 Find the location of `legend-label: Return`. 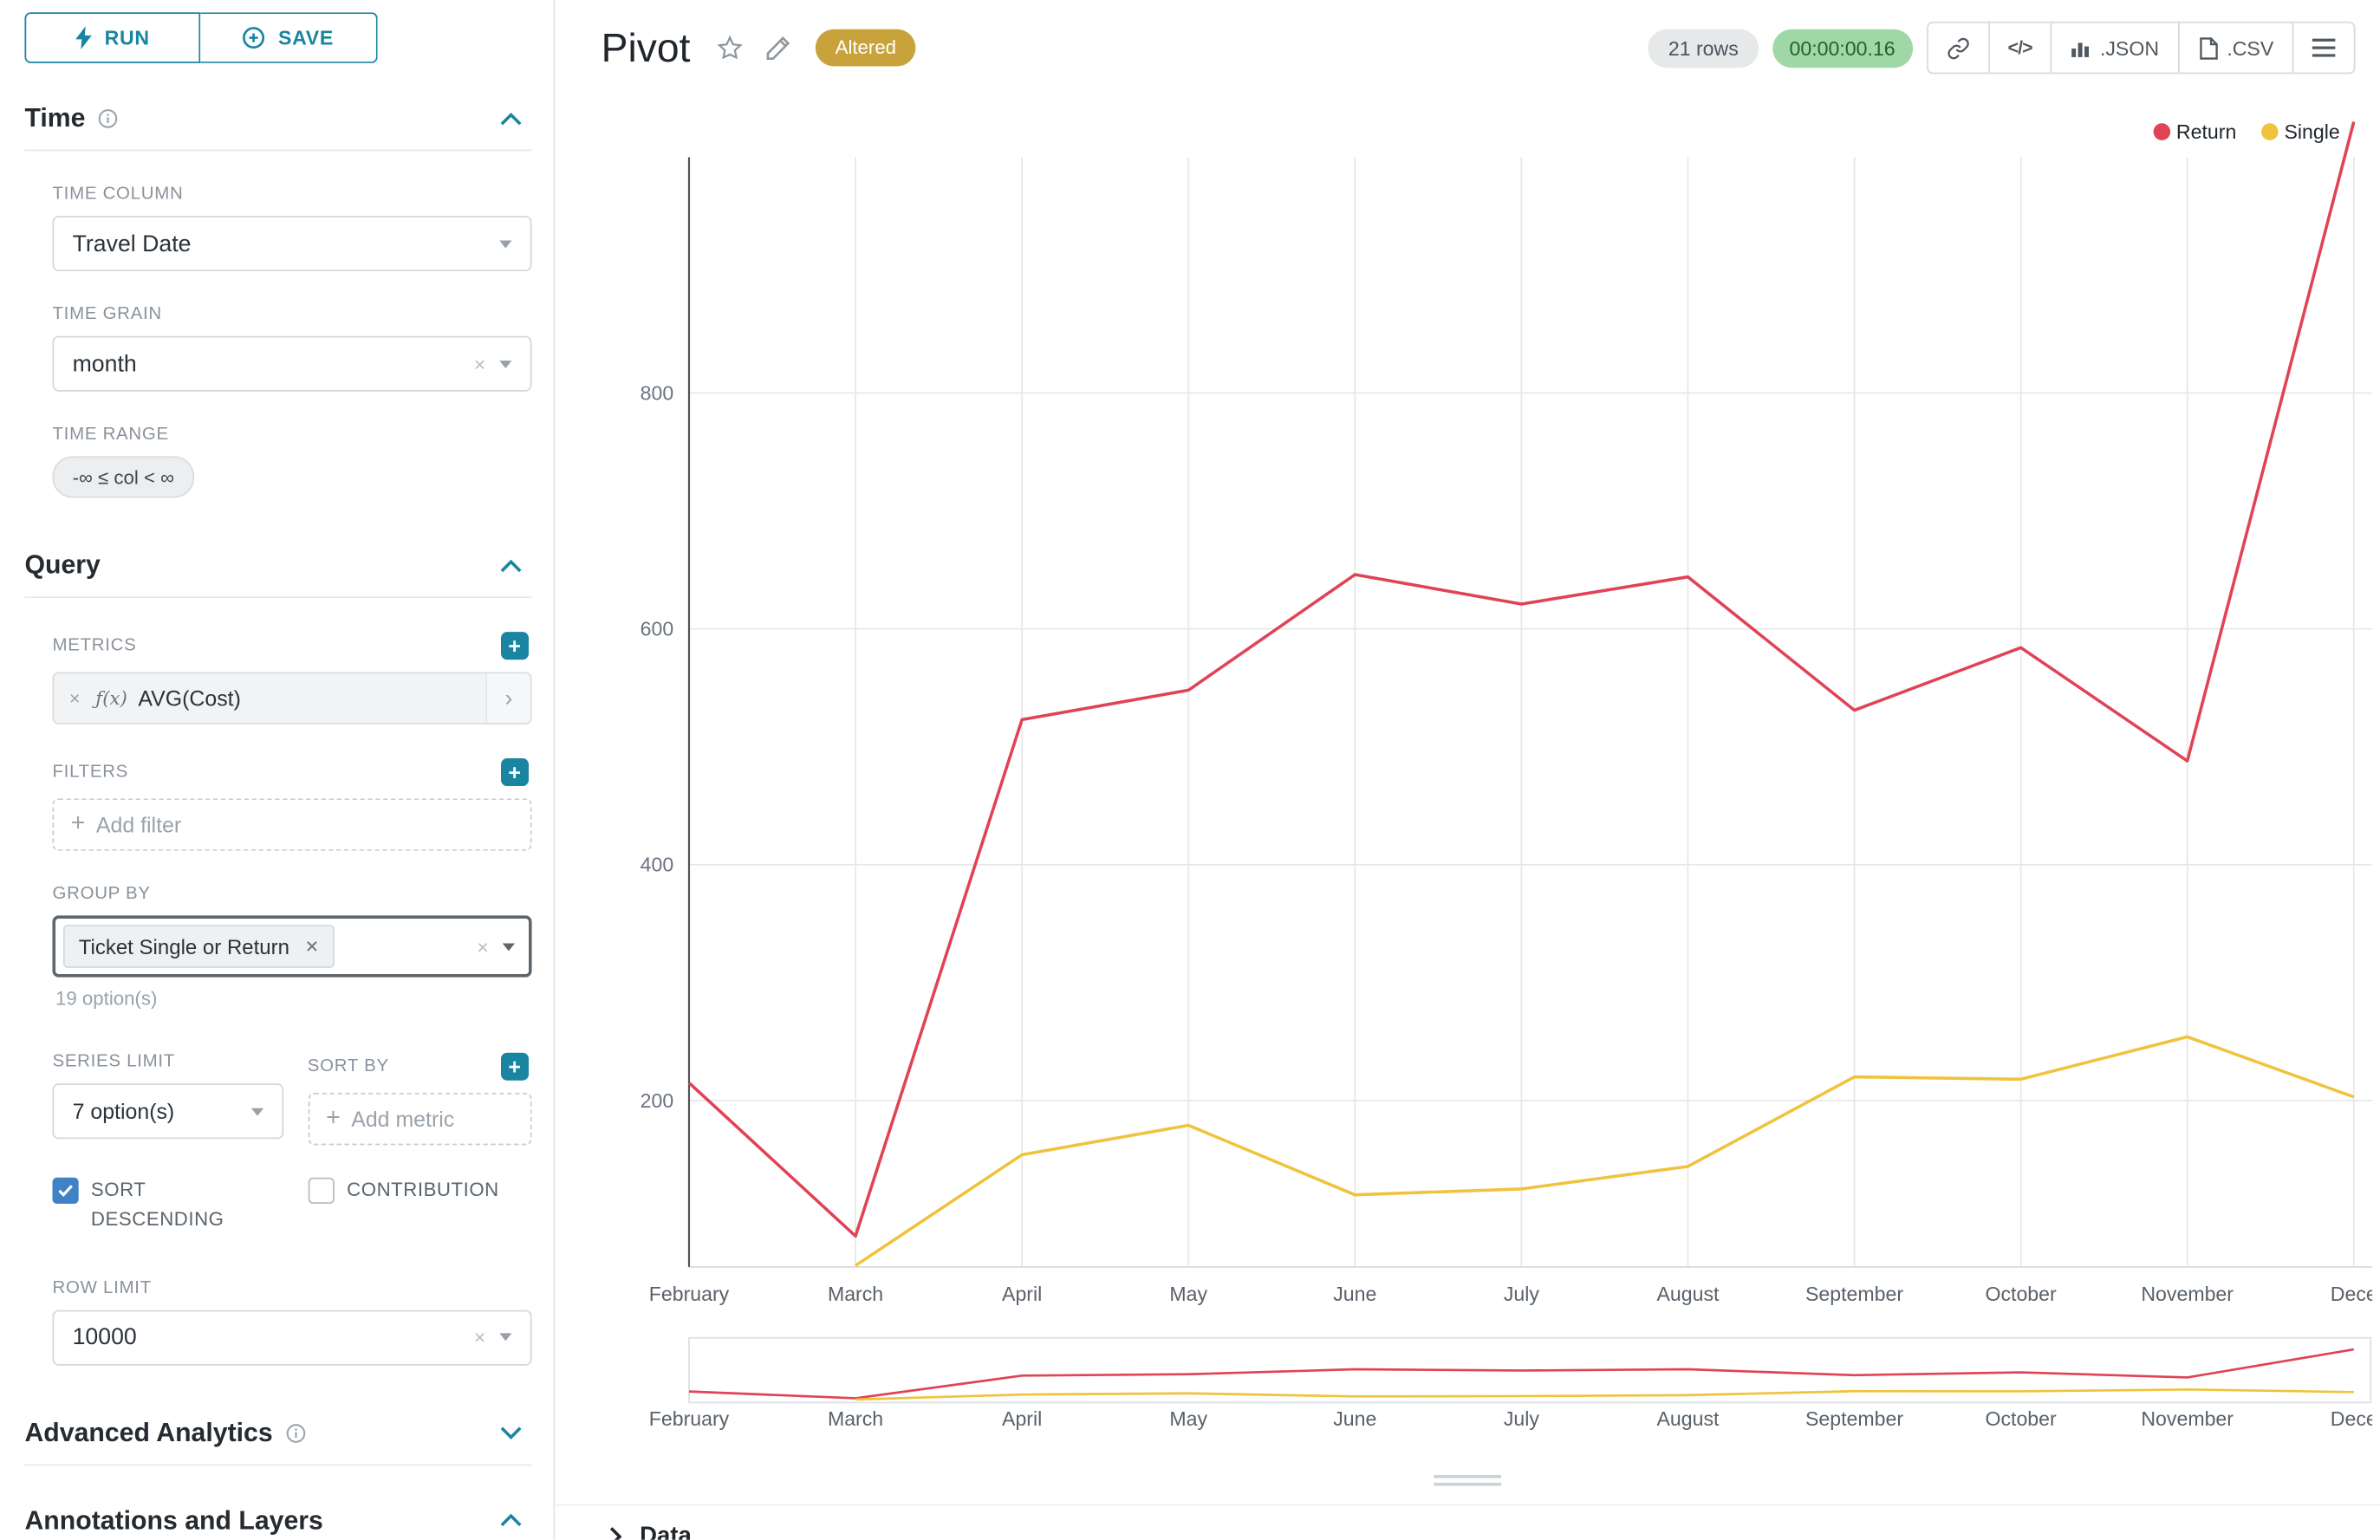

legend-label: Return is located at coordinates (2206, 132).